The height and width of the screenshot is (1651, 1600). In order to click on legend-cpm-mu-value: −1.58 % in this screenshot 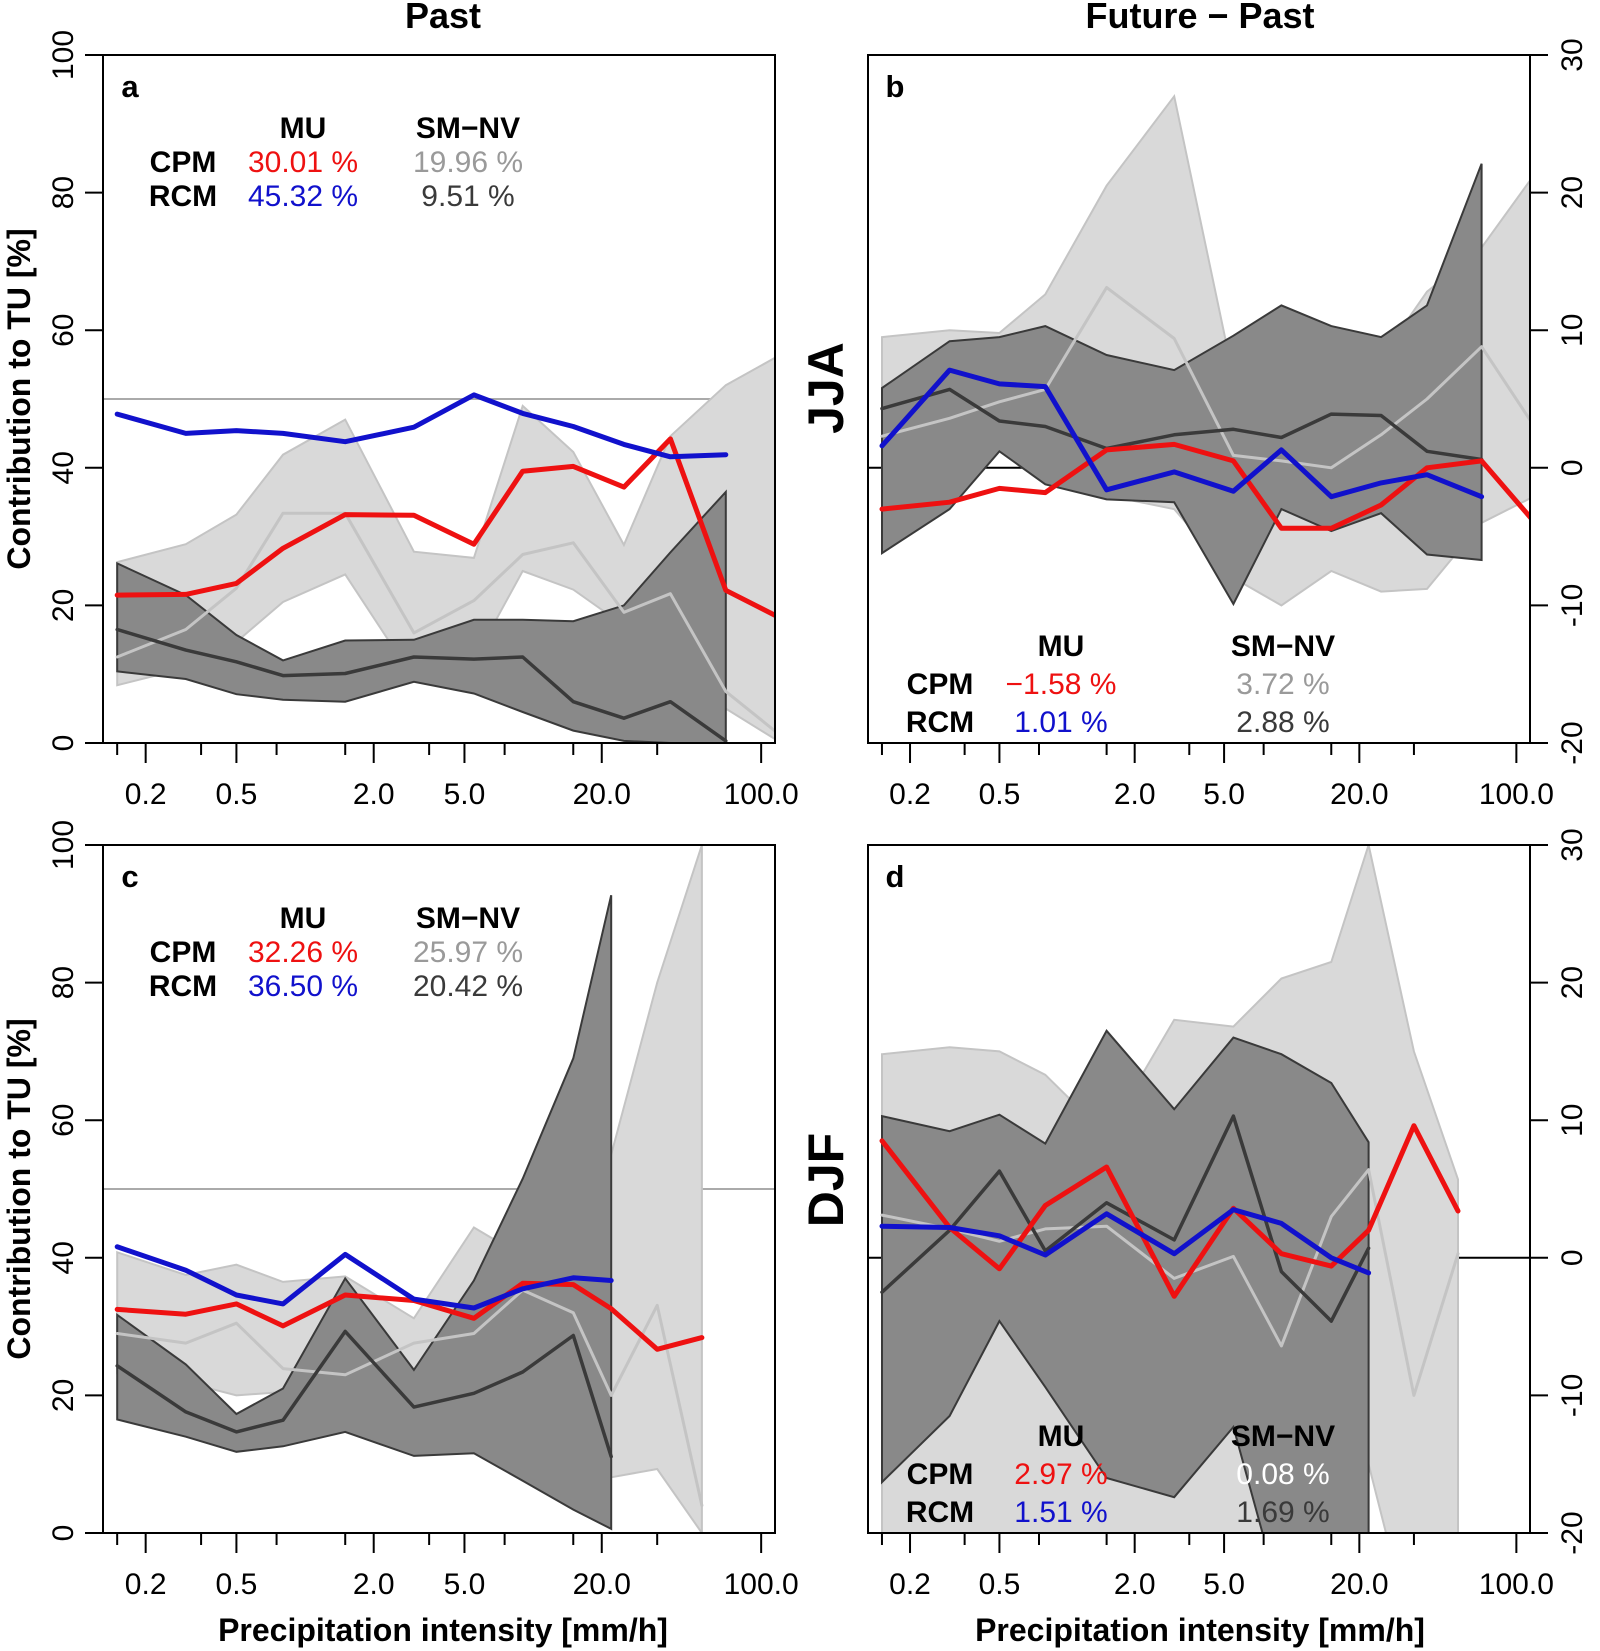, I will do `click(1061, 684)`.